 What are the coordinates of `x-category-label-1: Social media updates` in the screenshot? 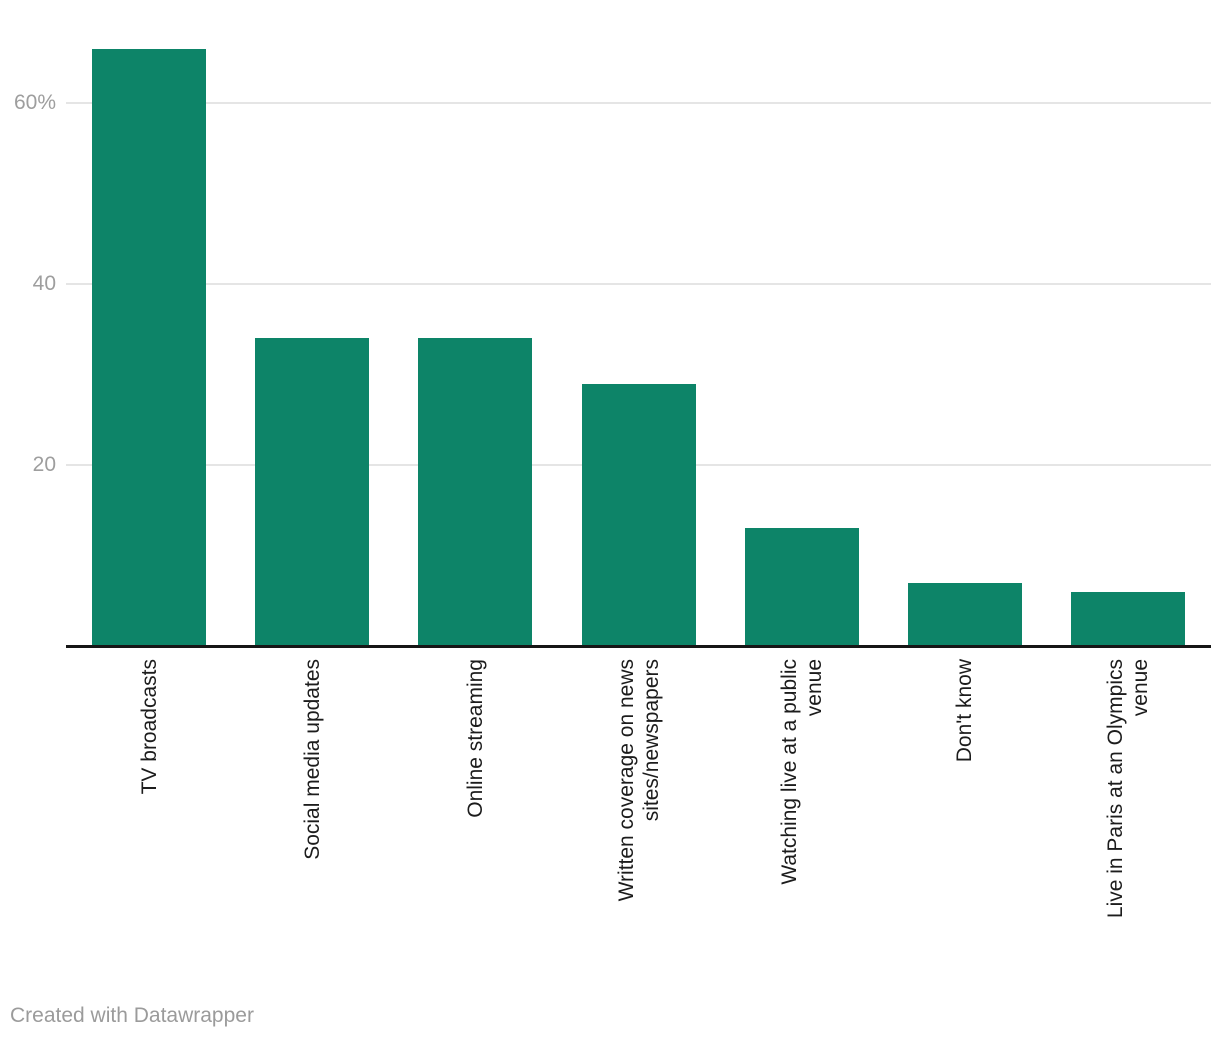 It's located at (312, 829).